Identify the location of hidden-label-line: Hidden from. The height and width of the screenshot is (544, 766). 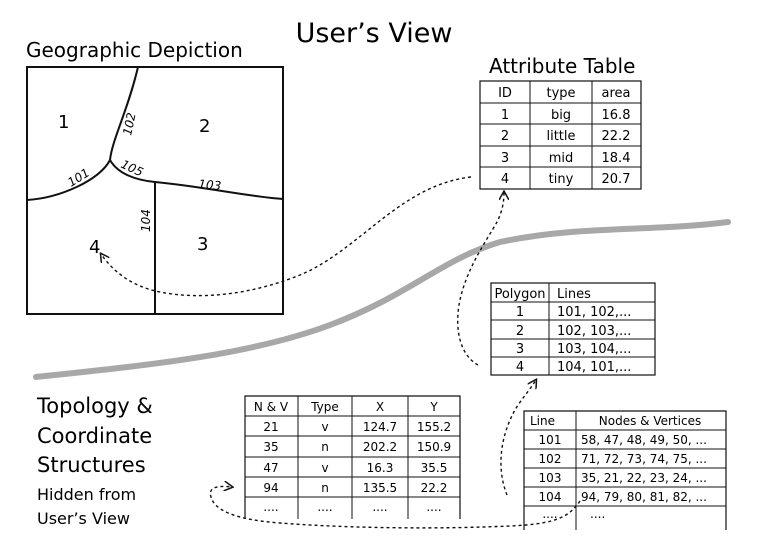
(86, 494).